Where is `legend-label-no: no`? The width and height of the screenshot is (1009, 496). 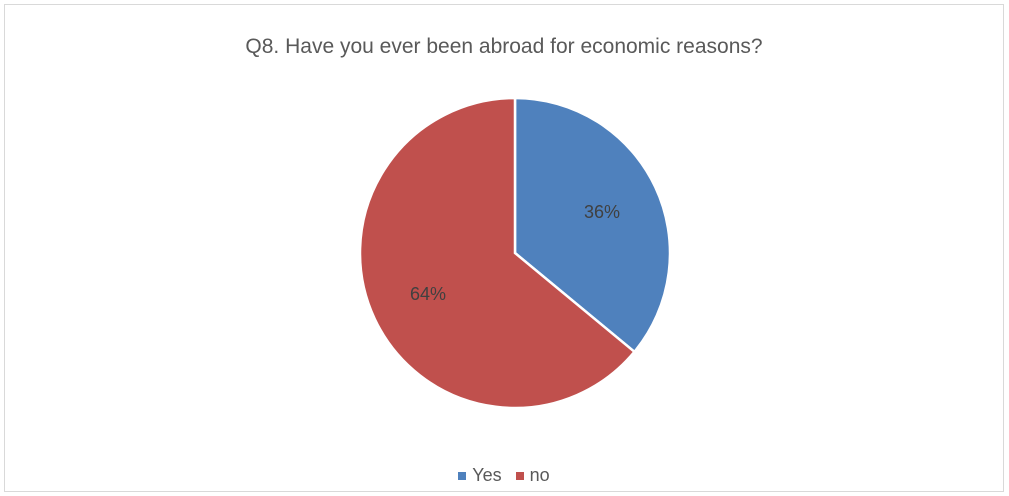
legend-label-no: no is located at coordinates (539, 475).